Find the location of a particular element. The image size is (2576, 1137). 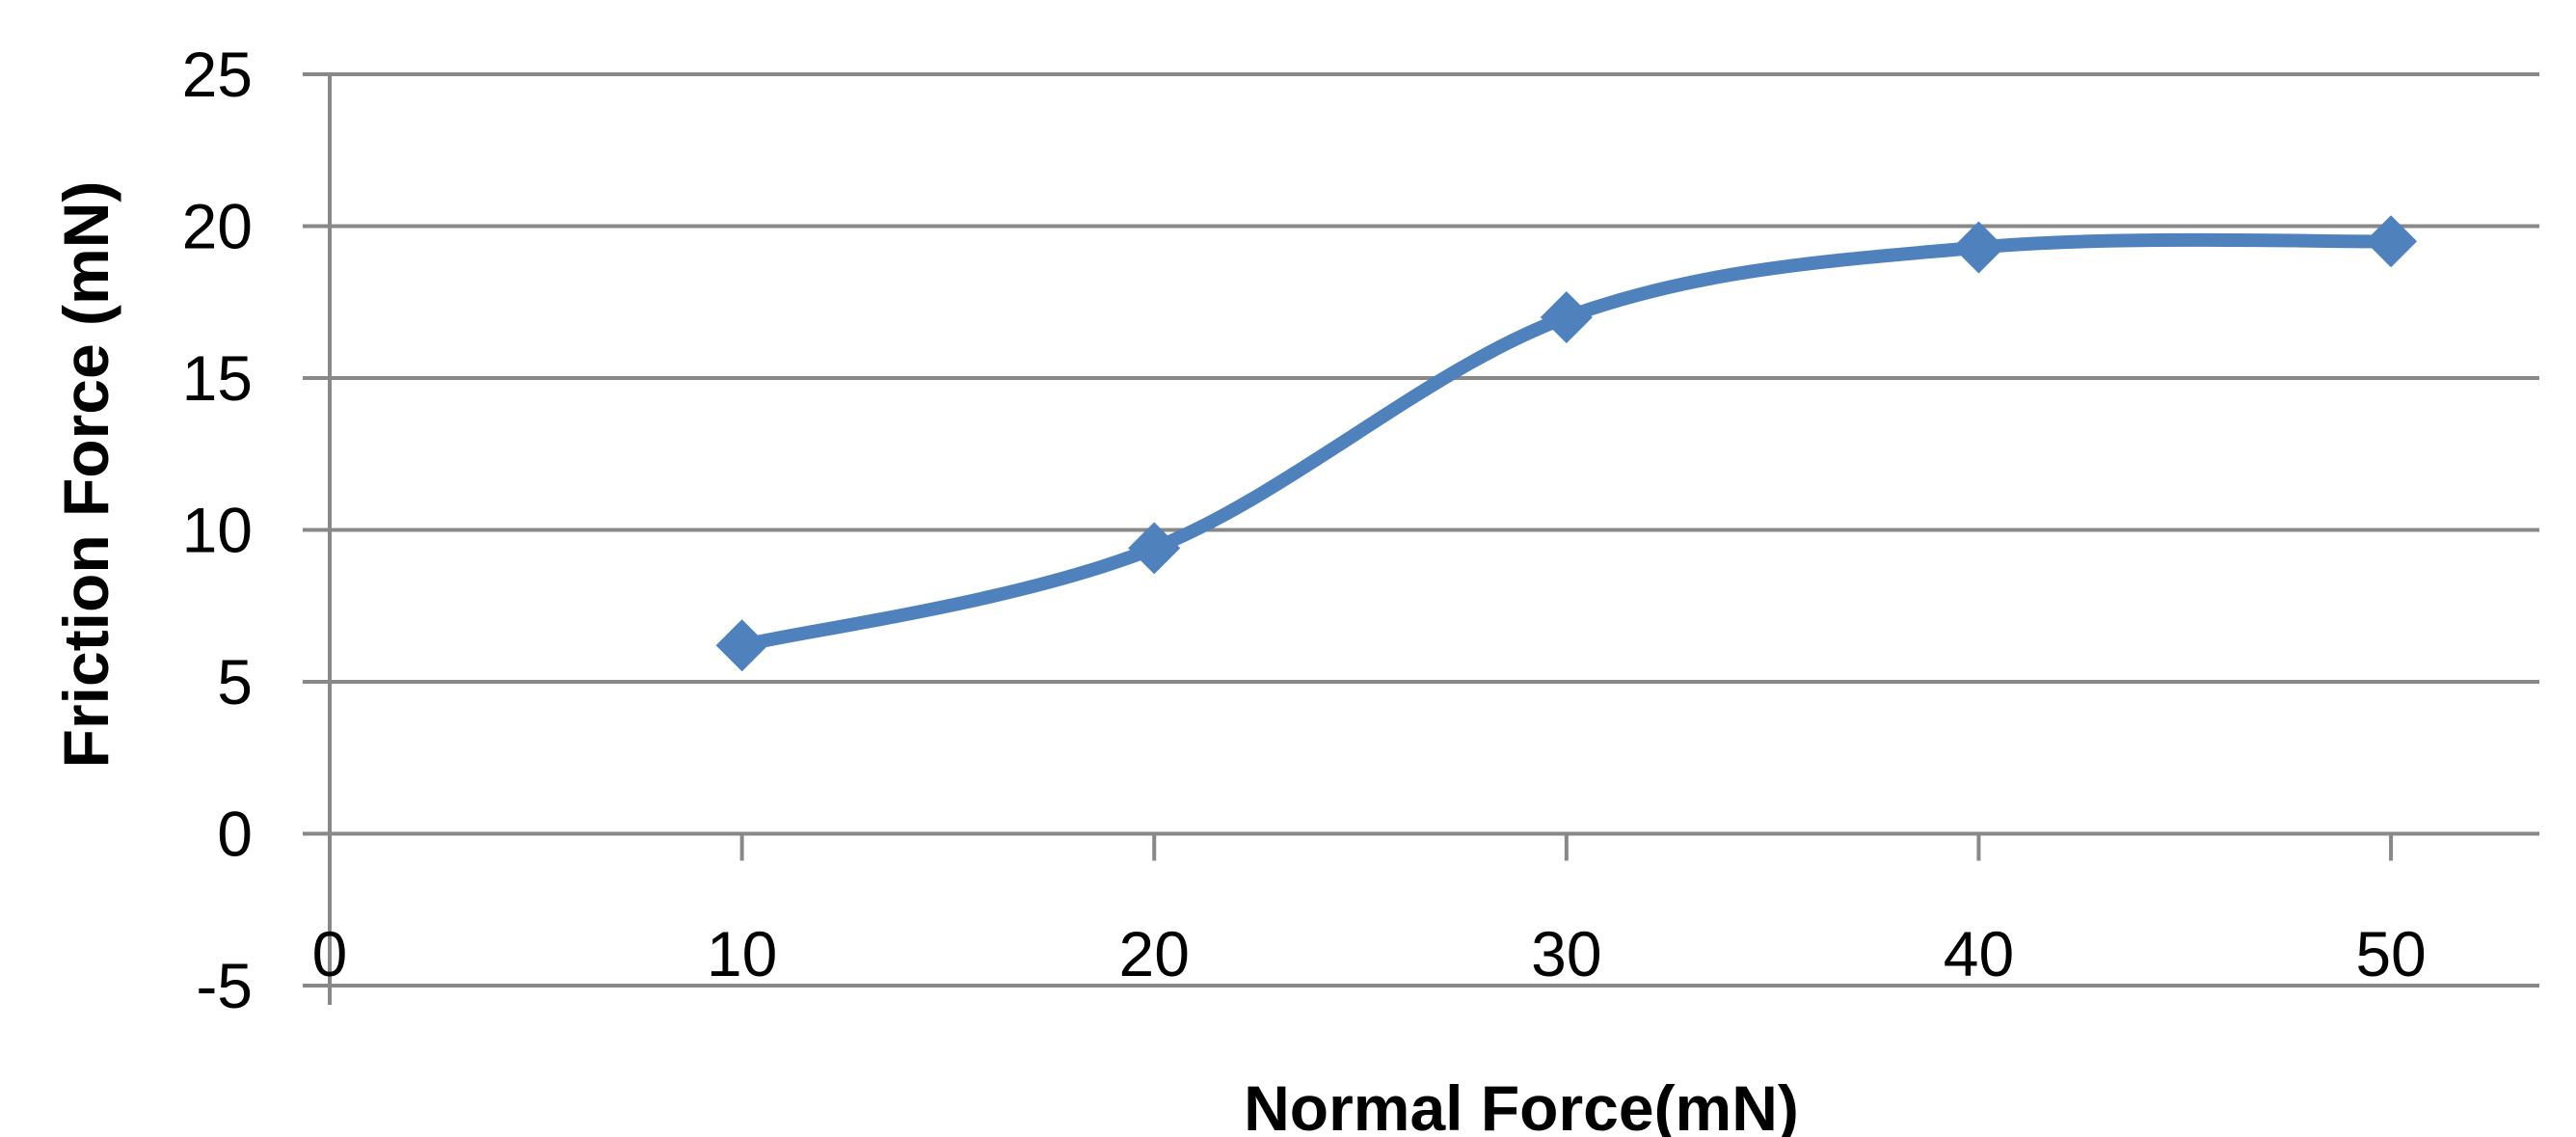

x-axis-title: Normal Force(mN) is located at coordinates (1522, 1104).